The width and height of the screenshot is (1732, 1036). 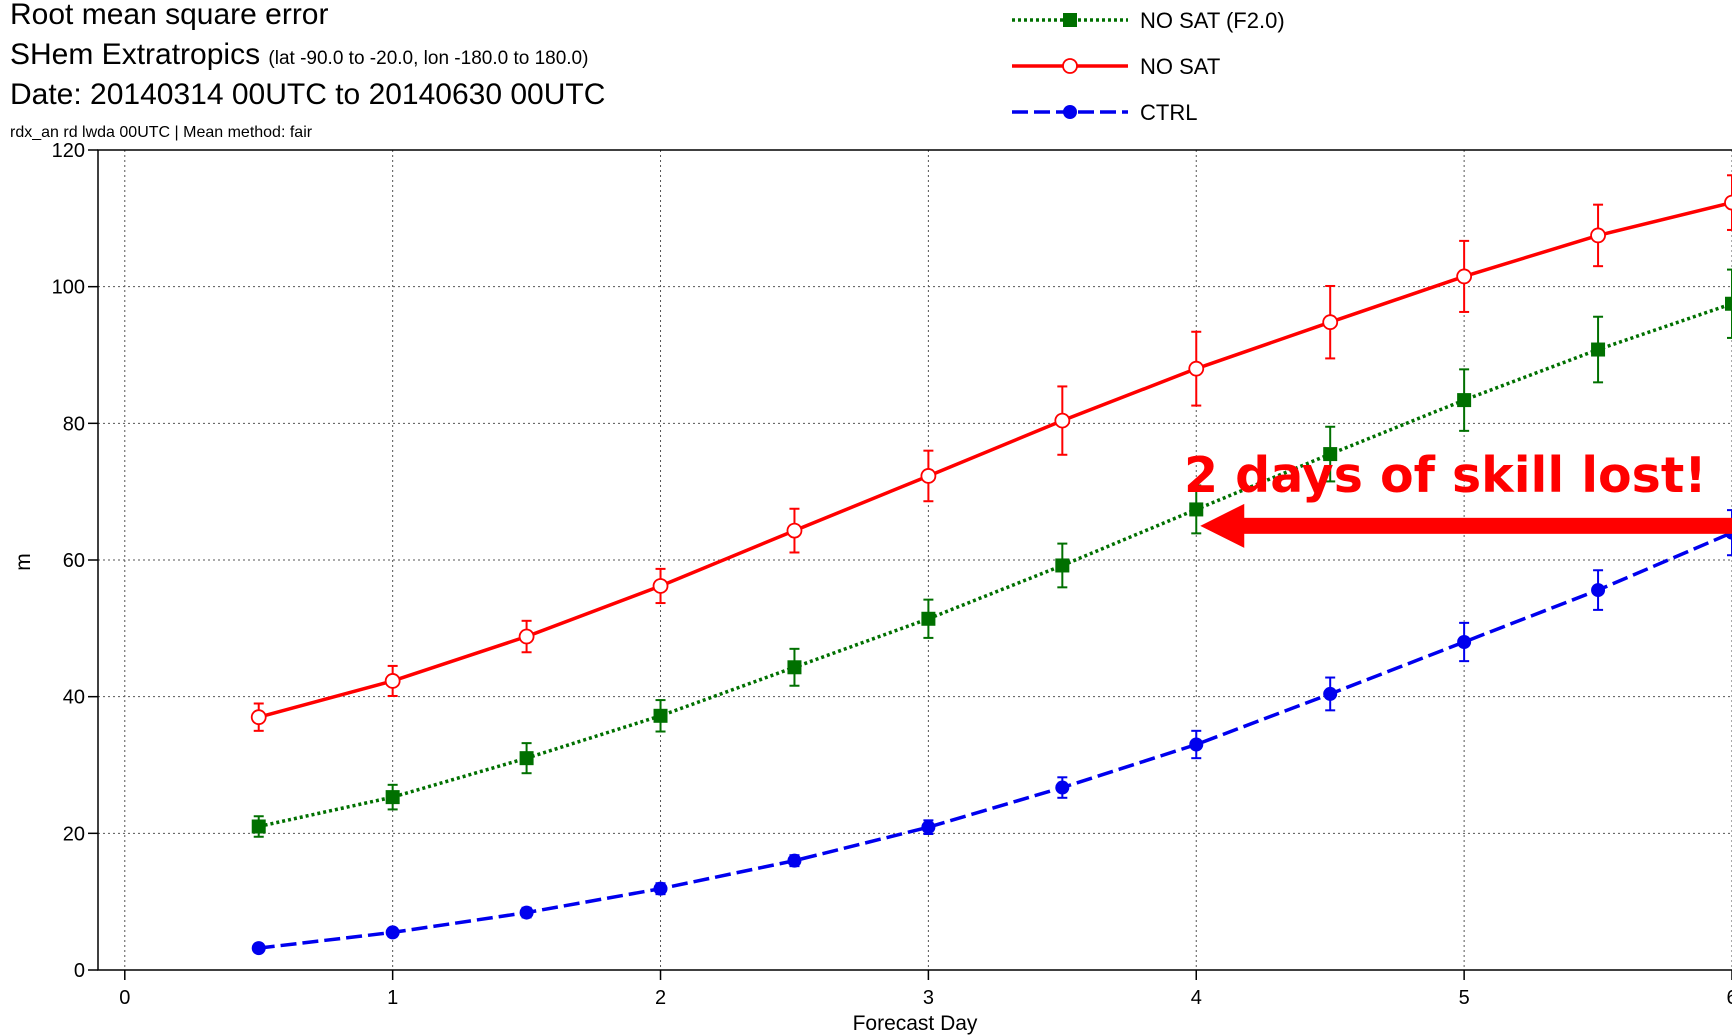 I want to click on x-axis-label: Forecast Day, so click(x=915, y=1023).